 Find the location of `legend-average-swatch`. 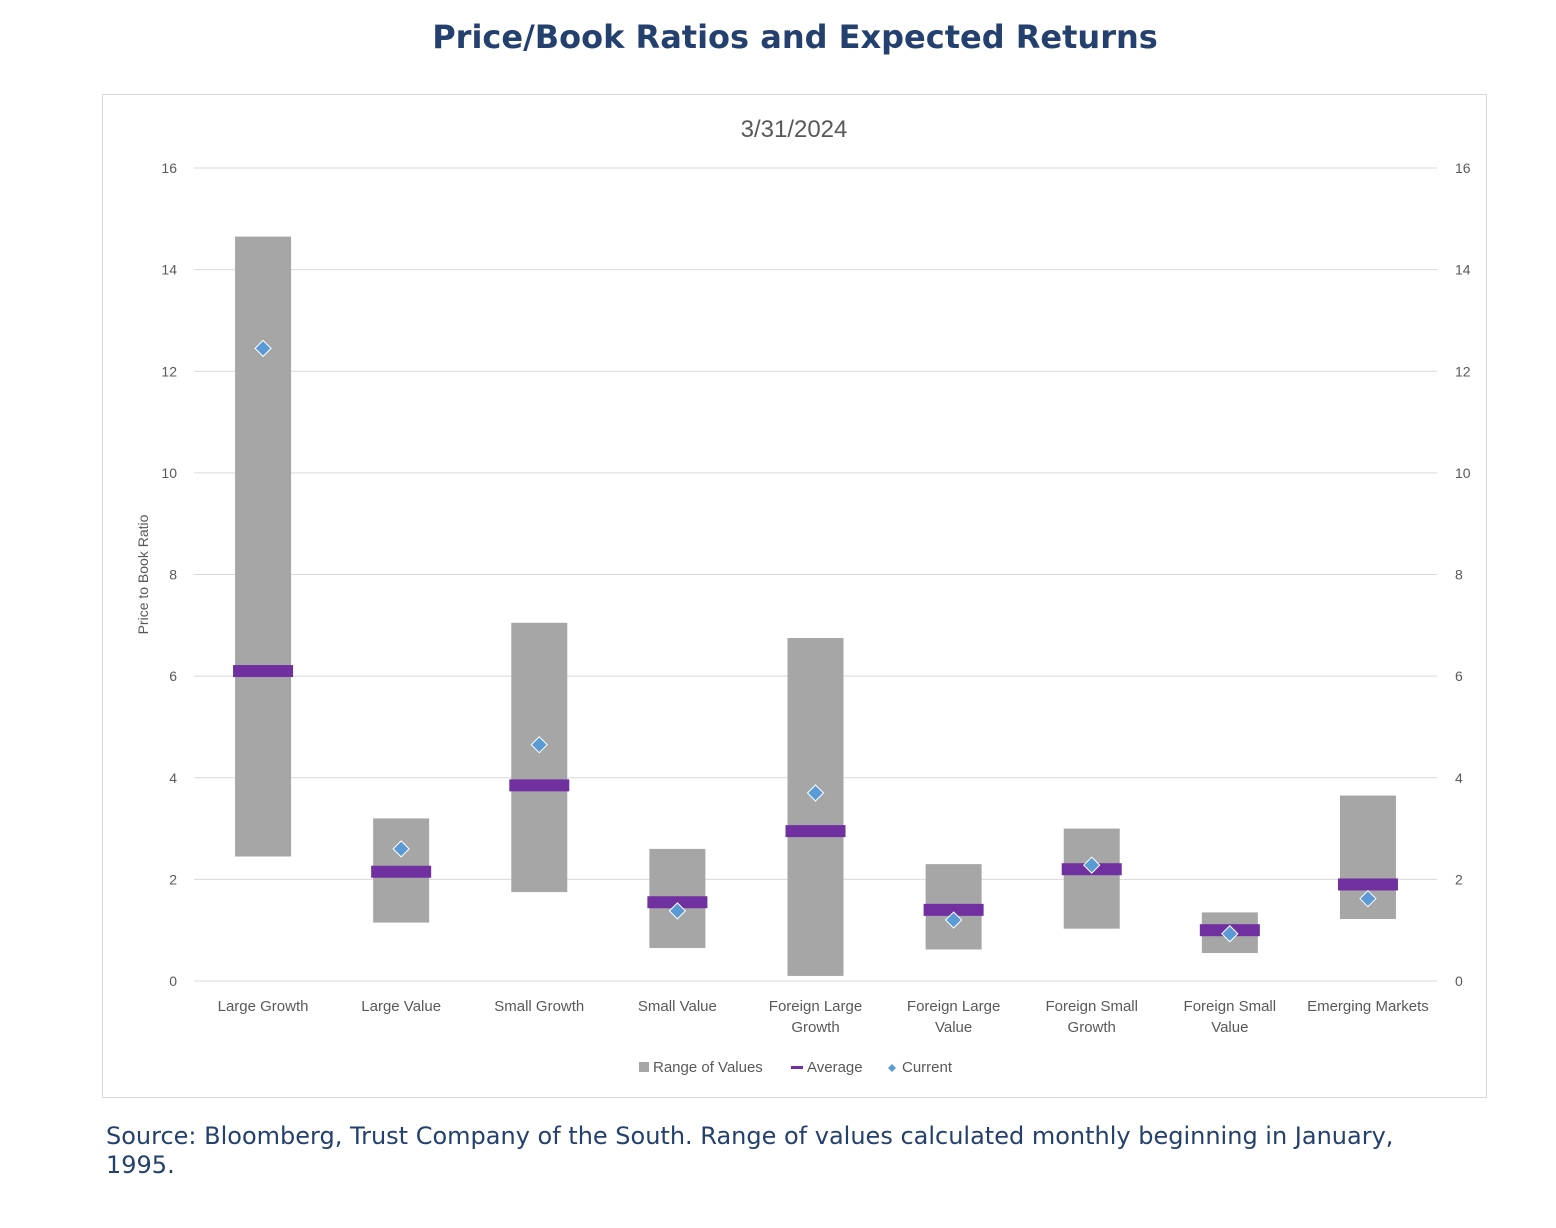

legend-average-swatch is located at coordinates (797, 1067).